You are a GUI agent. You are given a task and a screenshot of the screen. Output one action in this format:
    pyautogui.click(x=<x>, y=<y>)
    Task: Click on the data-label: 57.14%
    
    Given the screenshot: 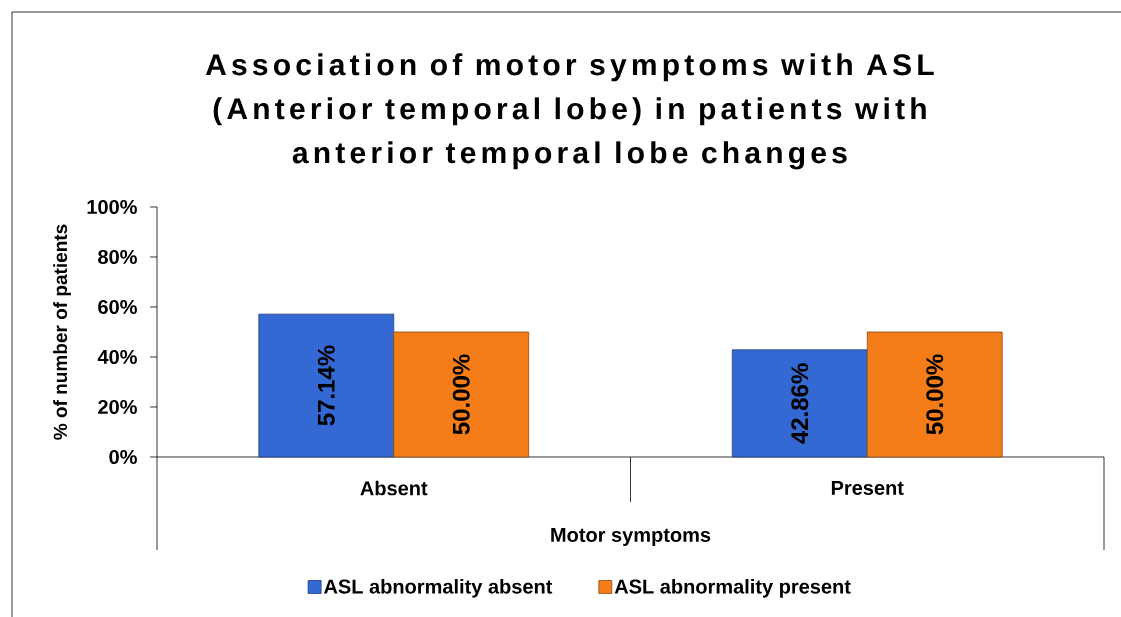 What is the action you would take?
    pyautogui.click(x=326, y=385)
    